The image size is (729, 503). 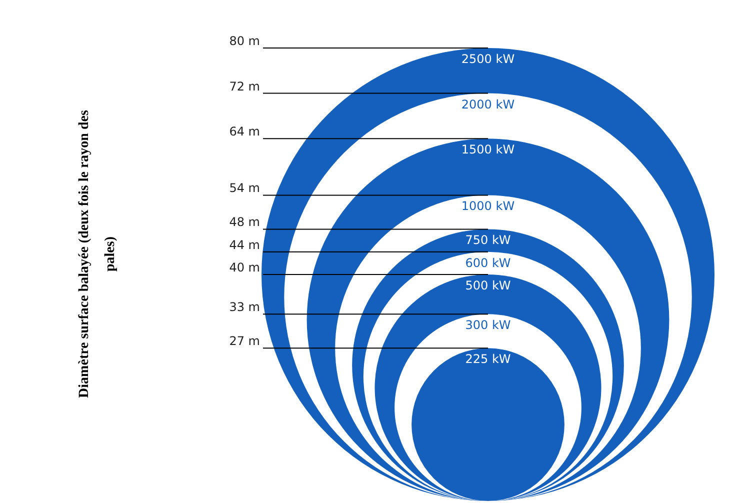 I want to click on category-label: 225 kW, so click(x=488, y=359).